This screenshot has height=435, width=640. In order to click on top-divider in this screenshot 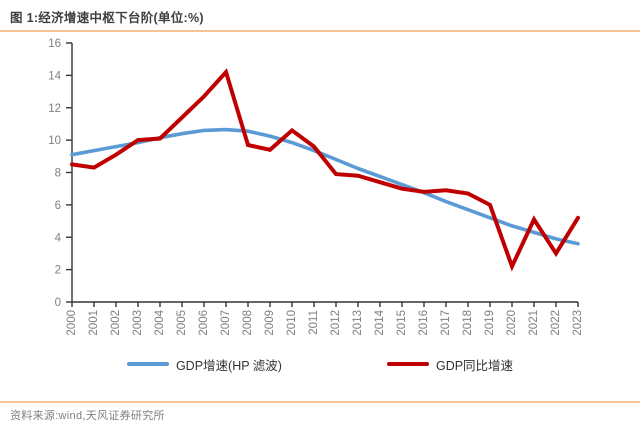, I will do `click(320, 31)`.